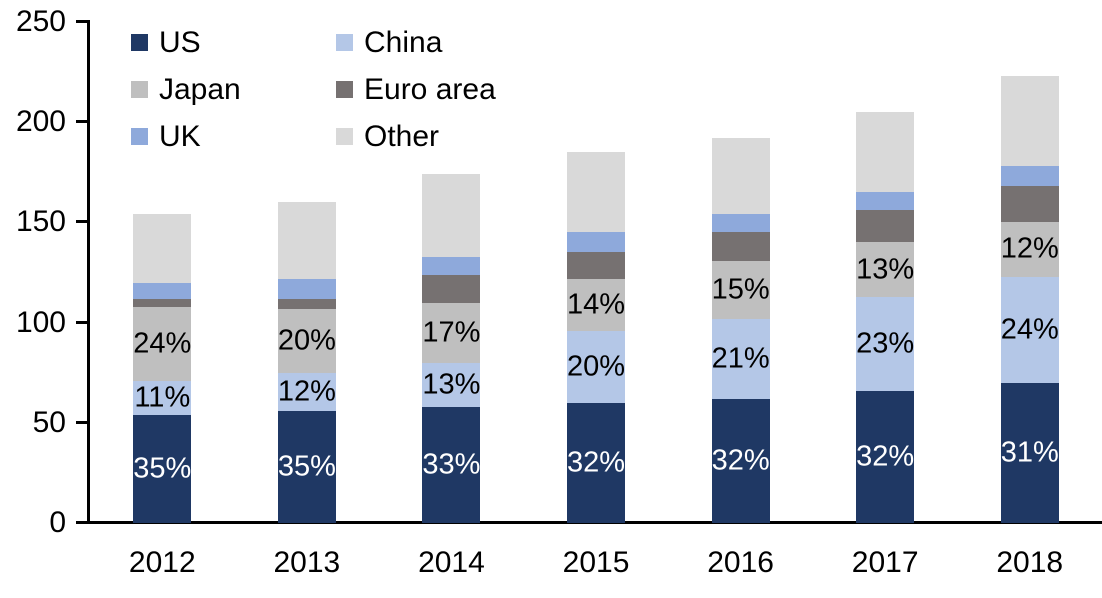 The width and height of the screenshot is (1102, 598). I want to click on y-tick-label: 0, so click(57, 522).